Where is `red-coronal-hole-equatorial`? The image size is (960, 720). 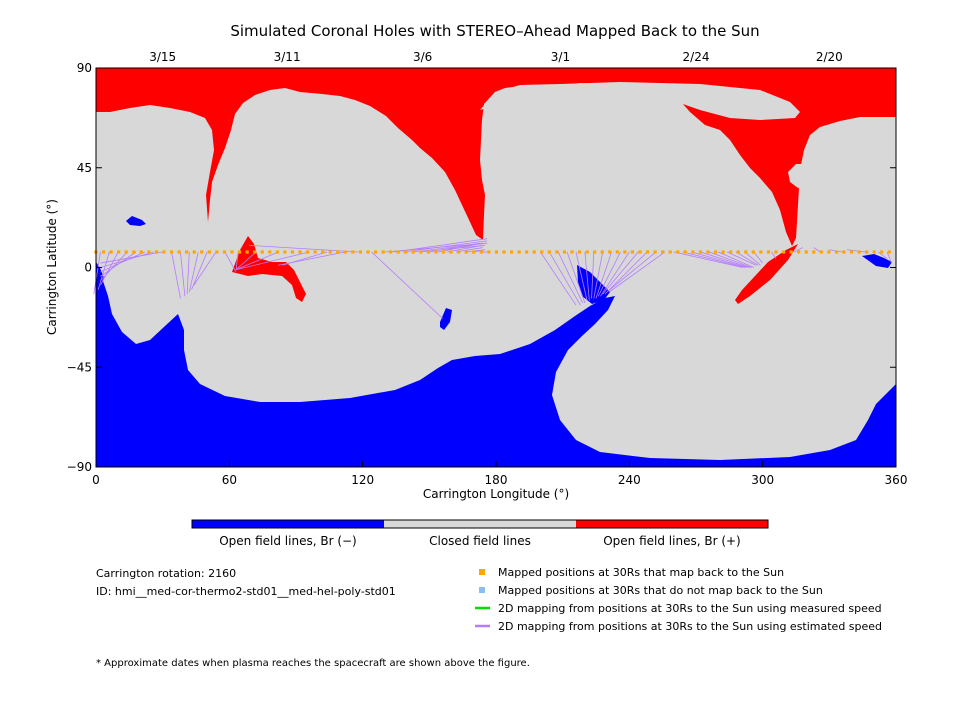 red-coronal-hole-equatorial is located at coordinates (269, 269).